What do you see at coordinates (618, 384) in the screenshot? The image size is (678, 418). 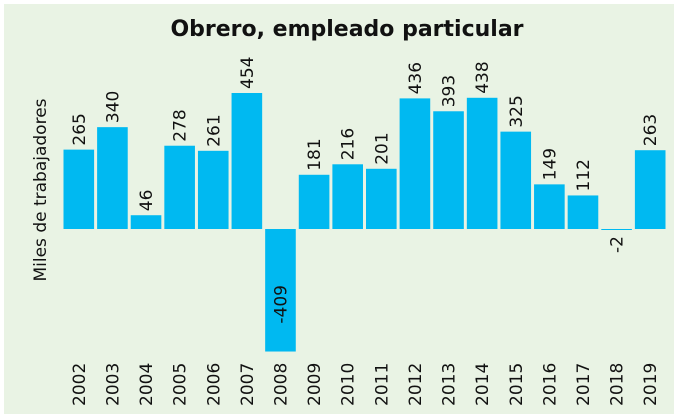 I see `x-tick-label: 2018` at bounding box center [618, 384].